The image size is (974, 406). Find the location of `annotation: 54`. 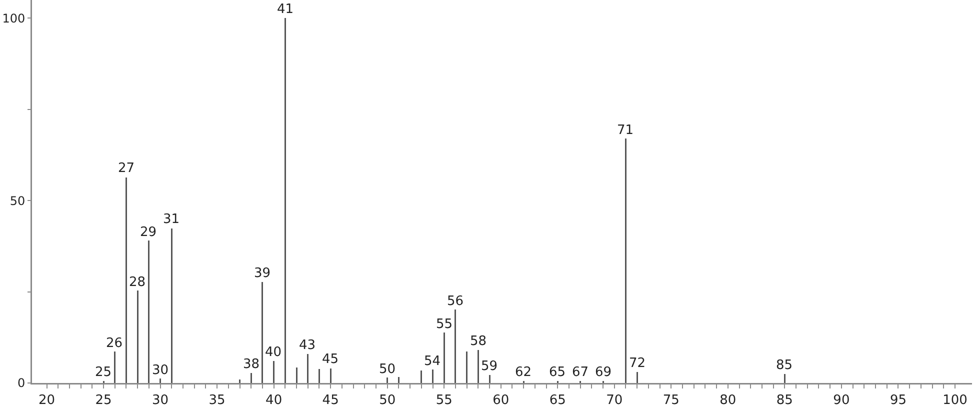

annotation: 54 is located at coordinates (432, 361).